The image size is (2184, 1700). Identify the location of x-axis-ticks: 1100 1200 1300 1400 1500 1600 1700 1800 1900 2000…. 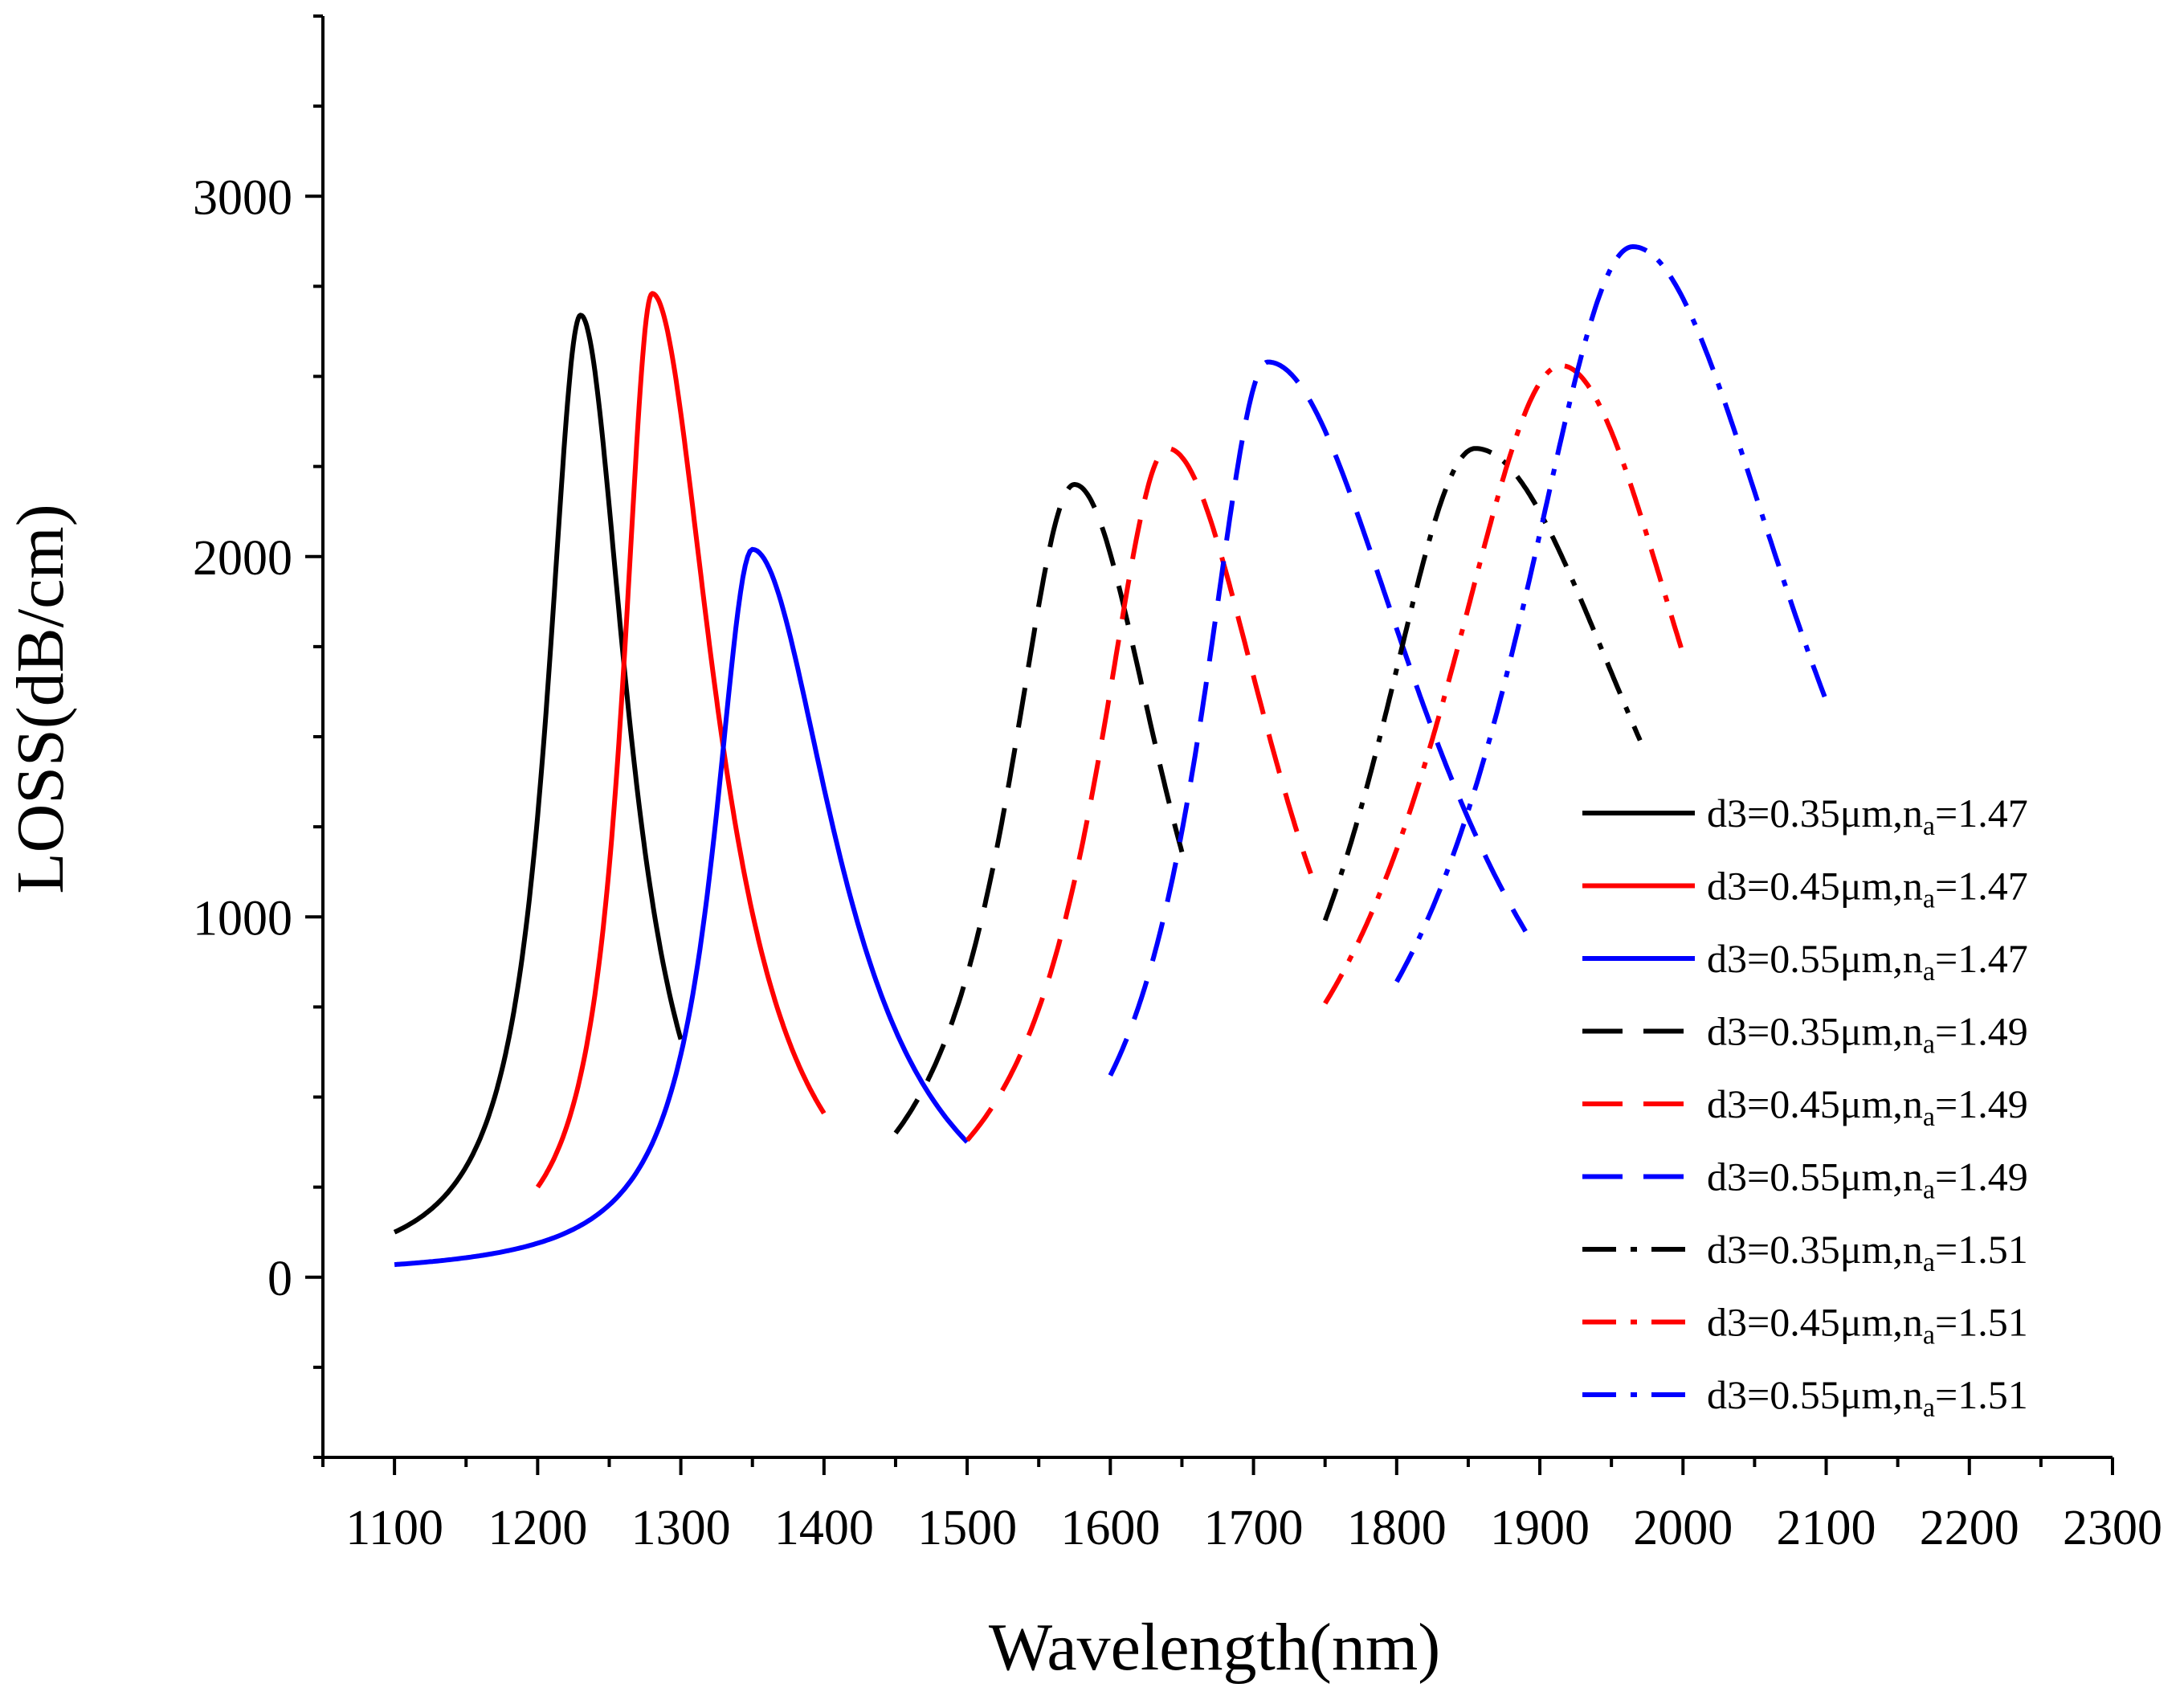
(1241, 1506).